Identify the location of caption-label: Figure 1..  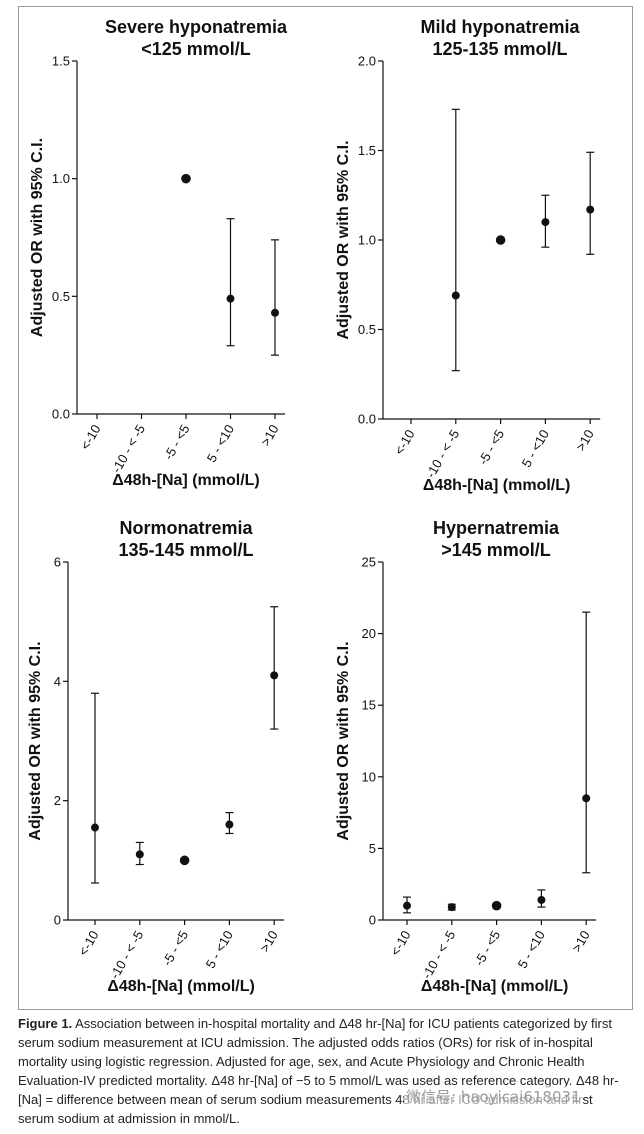
(45, 1023).